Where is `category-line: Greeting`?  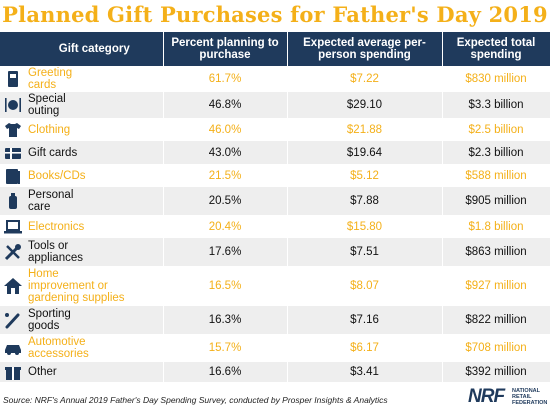
category-line: Greeting is located at coordinates (50, 73).